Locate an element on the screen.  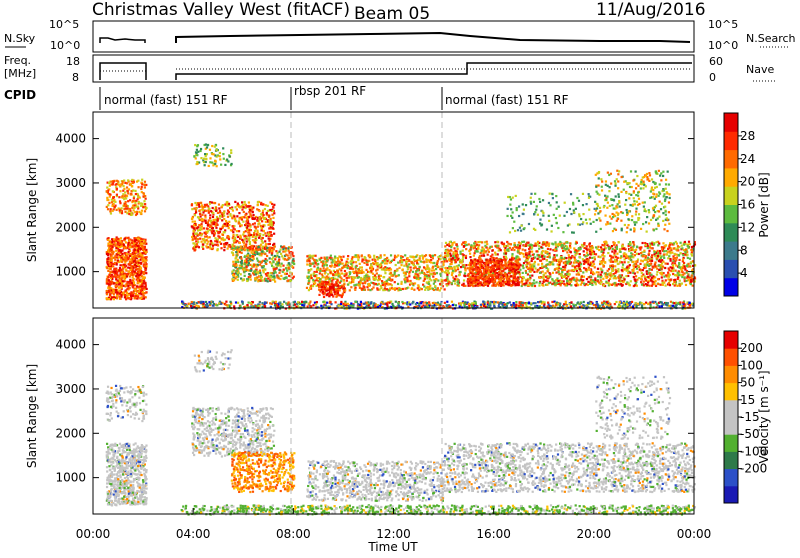
cpid-segment-1: normal (fast) 151 RF is located at coordinates (166, 100).